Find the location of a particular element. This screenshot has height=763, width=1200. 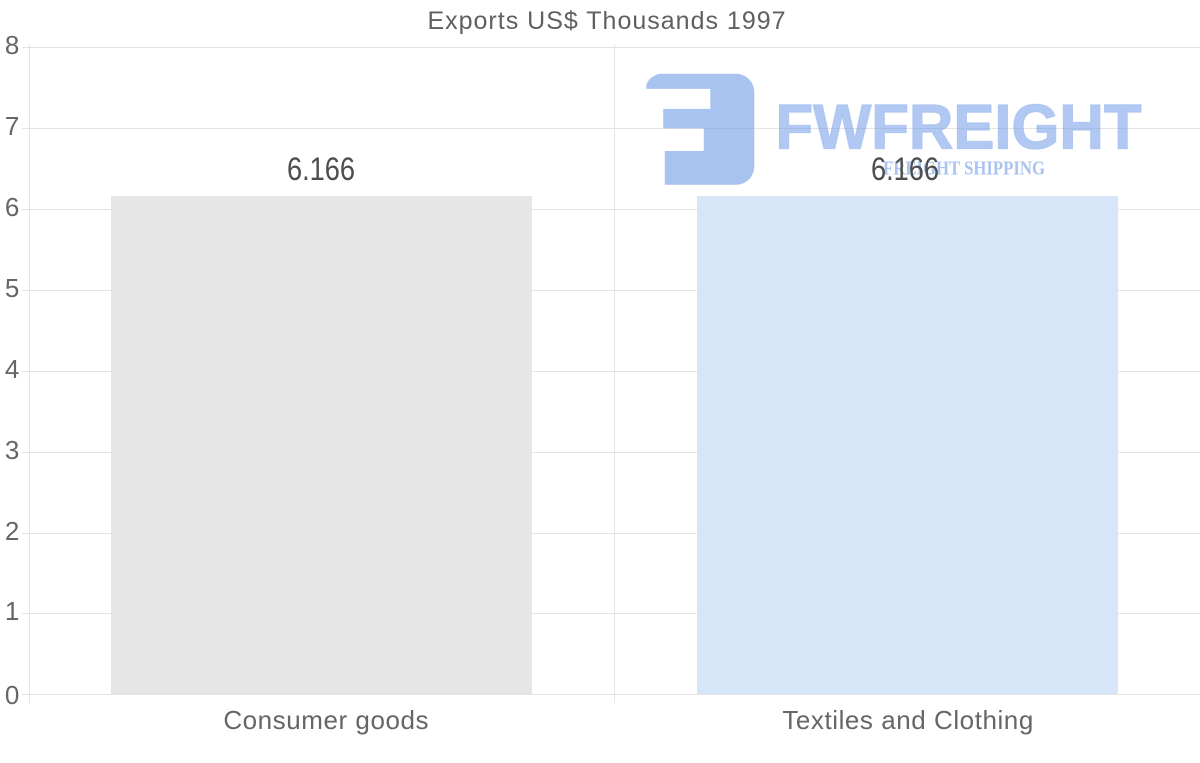

svg-text: FREIGHT SHIPPING is located at coordinates (964, 168).